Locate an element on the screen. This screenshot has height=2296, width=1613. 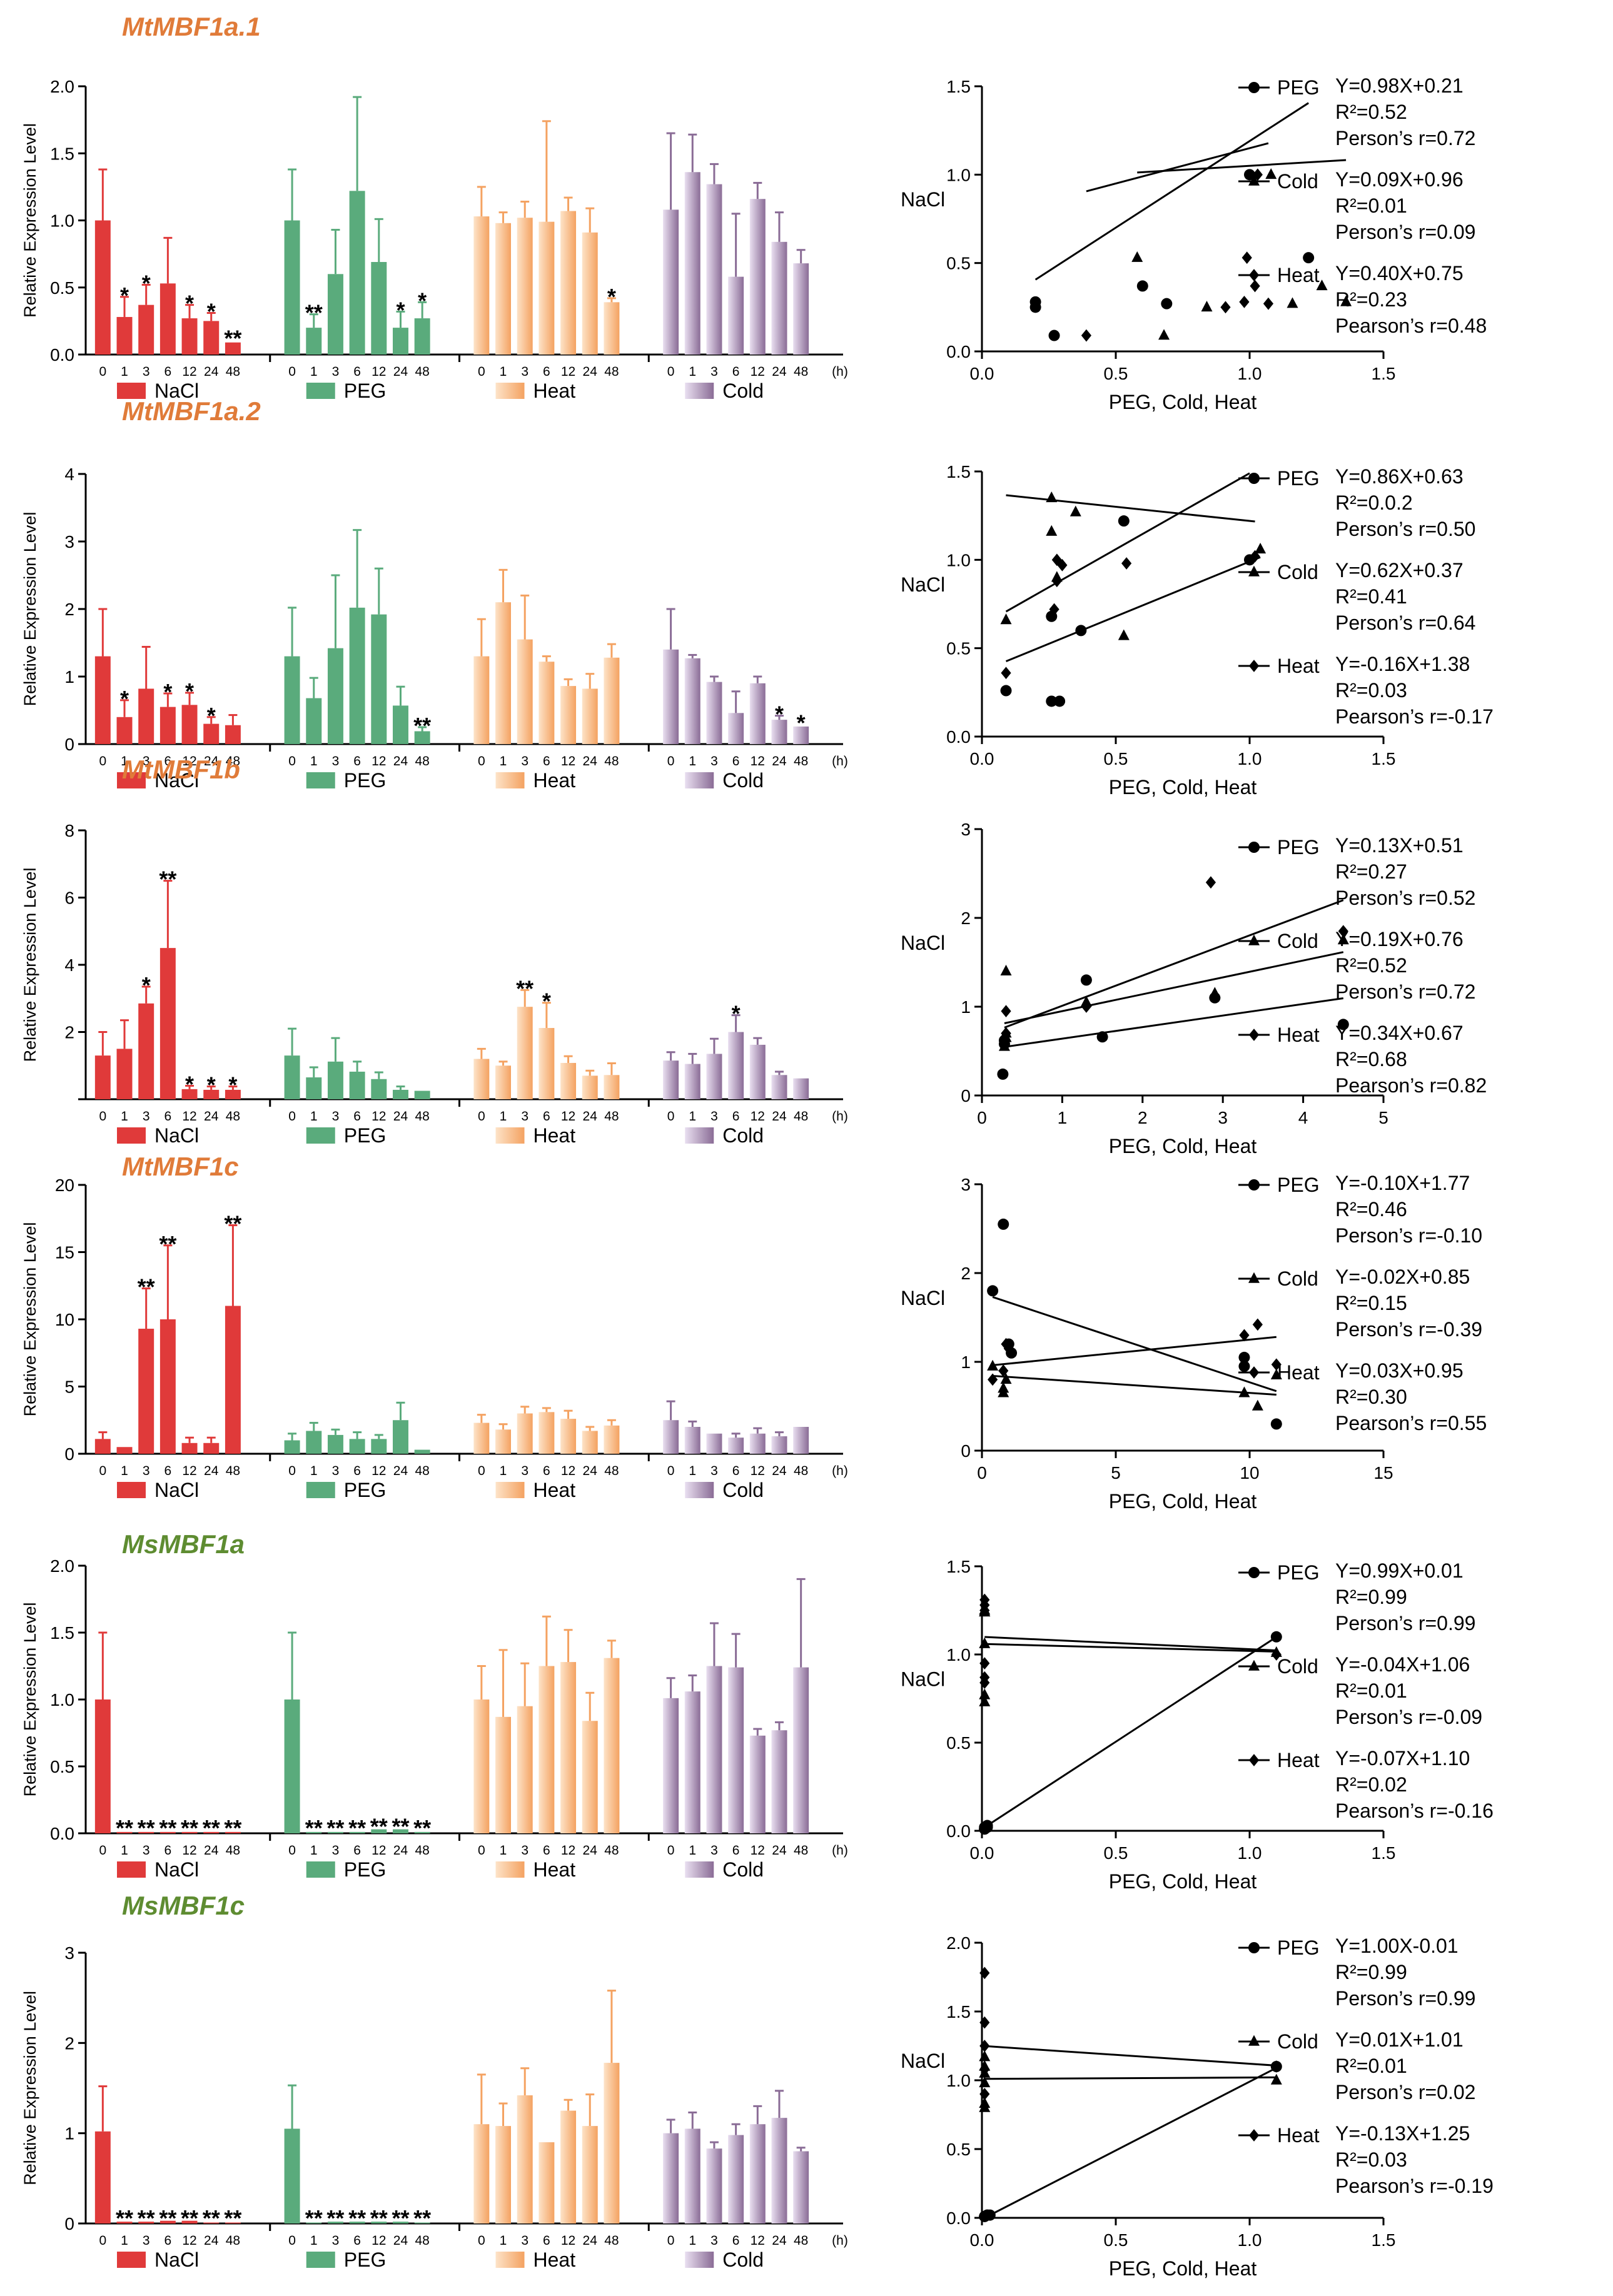
x-axis-label: PEG, Cold, Heat is located at coordinates (1183, 1146).